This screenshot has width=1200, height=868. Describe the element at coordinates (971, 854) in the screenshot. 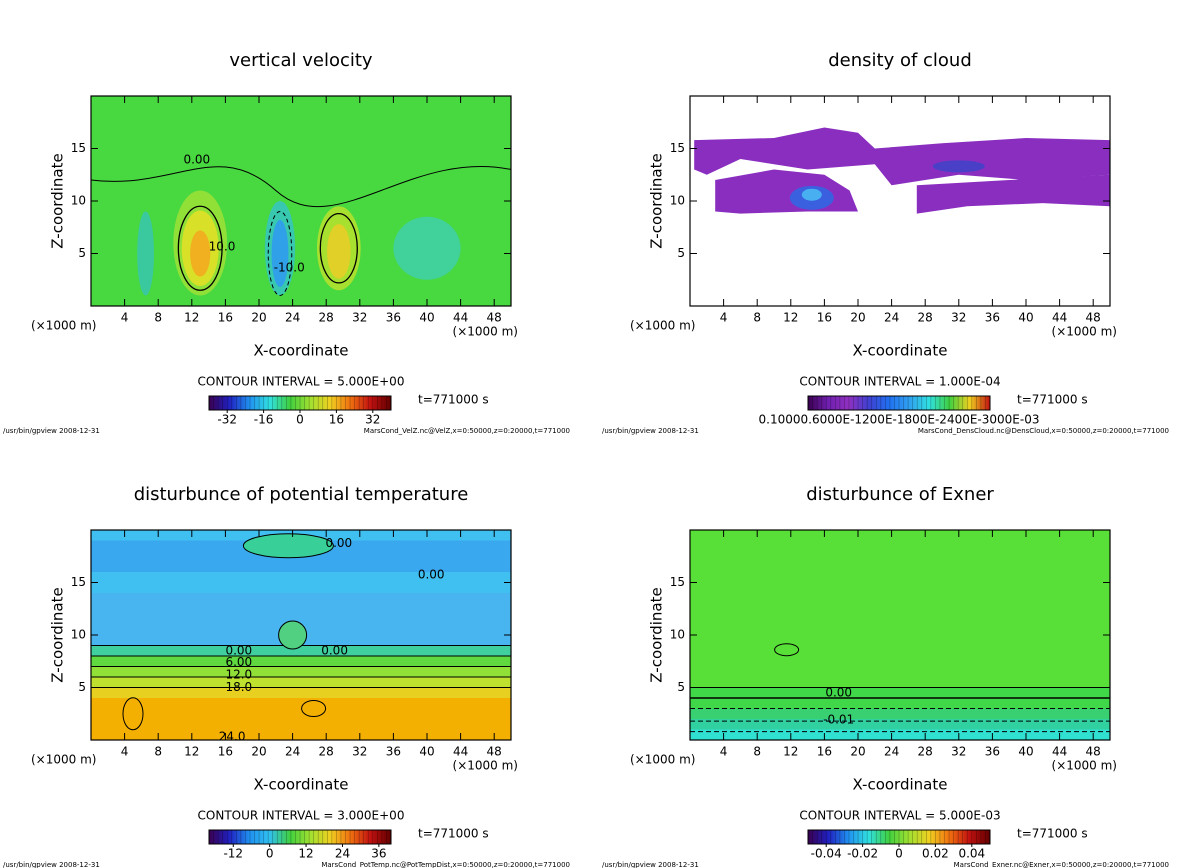

I see `colorbar-tick-label: 0.04` at that location.